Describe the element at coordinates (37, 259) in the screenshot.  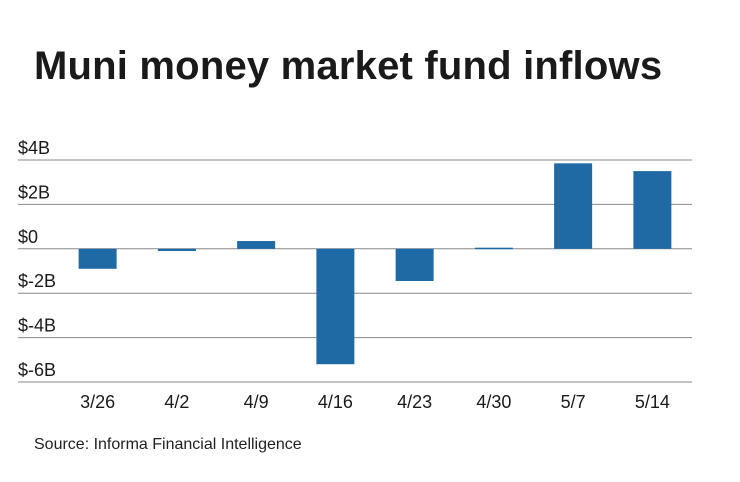
I see `y-axis-labels: $4B $2B $0 $-2B $-4B $-6B` at that location.